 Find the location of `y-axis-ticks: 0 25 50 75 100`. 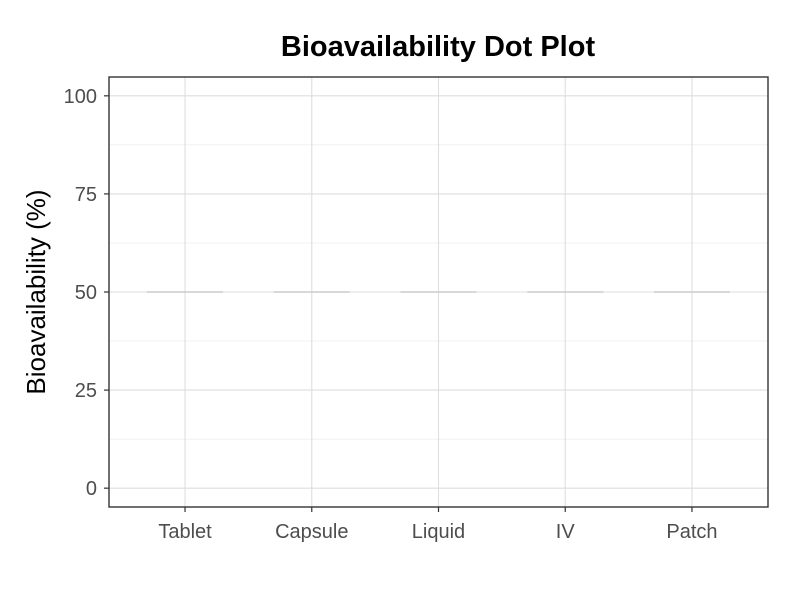

y-axis-ticks: 0 25 50 75 100 is located at coordinates (86, 293).